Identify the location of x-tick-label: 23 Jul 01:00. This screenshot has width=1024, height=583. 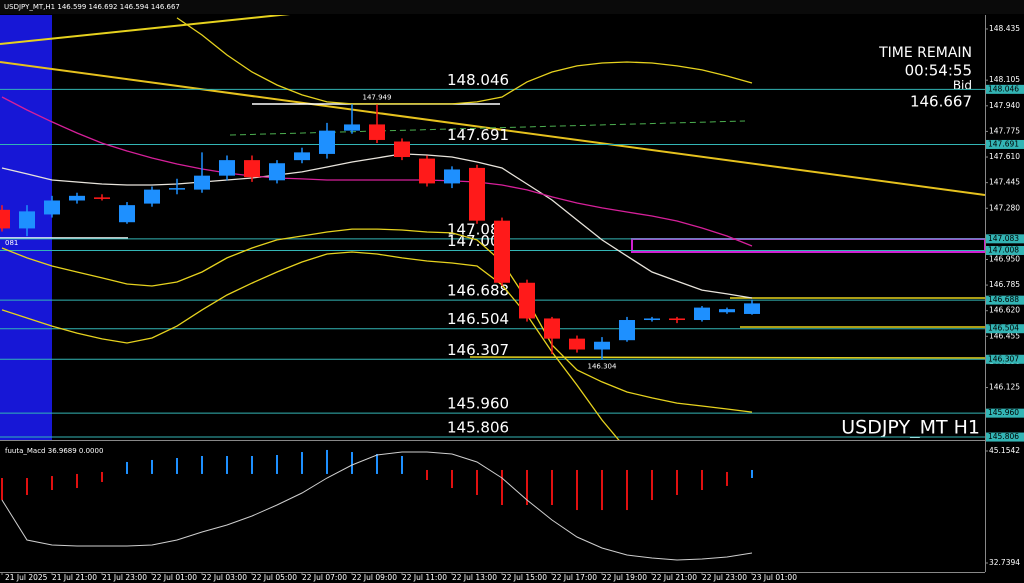
(774, 577).